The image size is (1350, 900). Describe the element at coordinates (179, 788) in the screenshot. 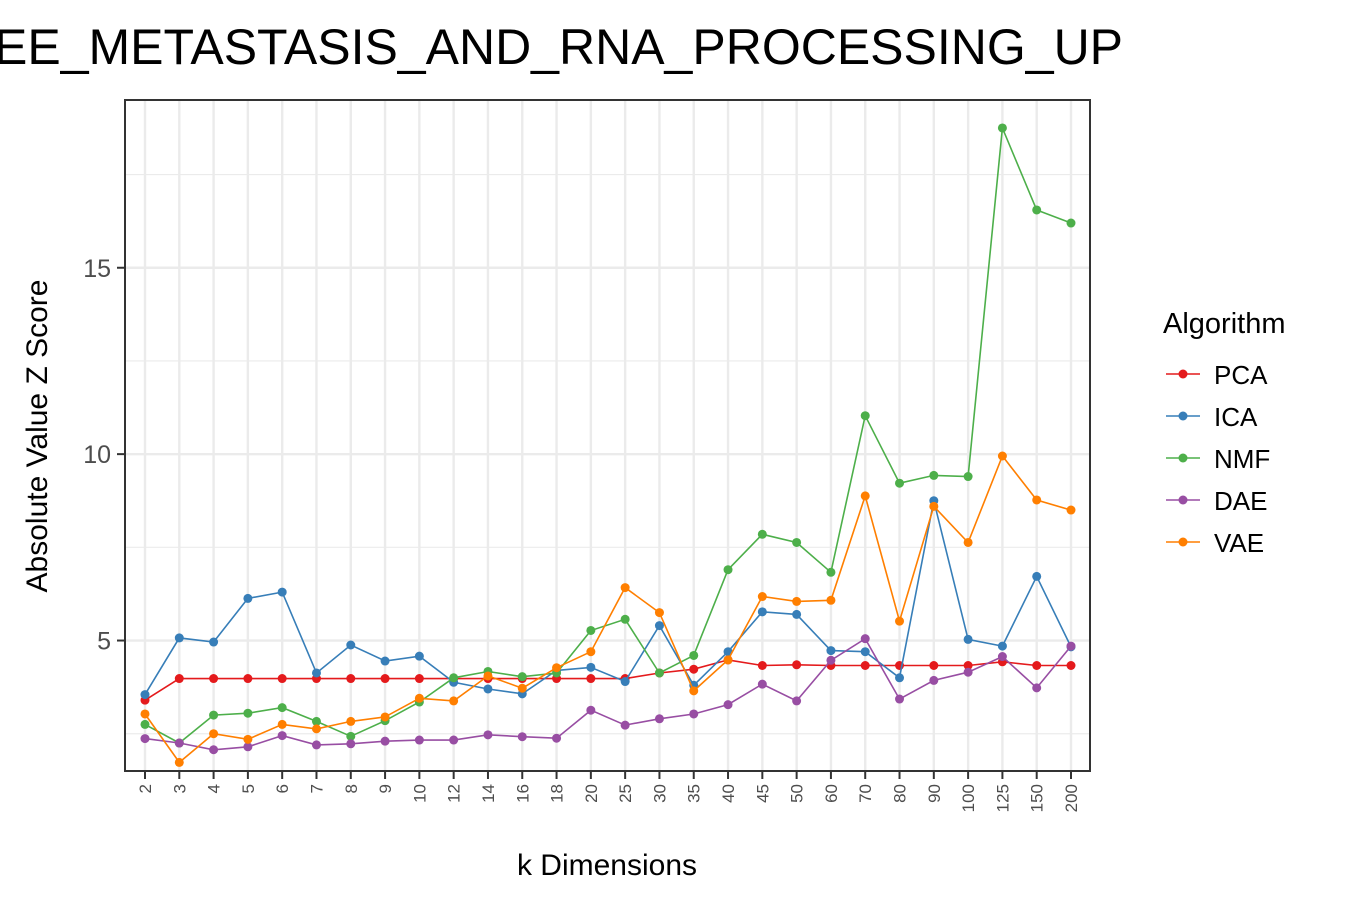

I see `x-tick-label: 3` at that location.